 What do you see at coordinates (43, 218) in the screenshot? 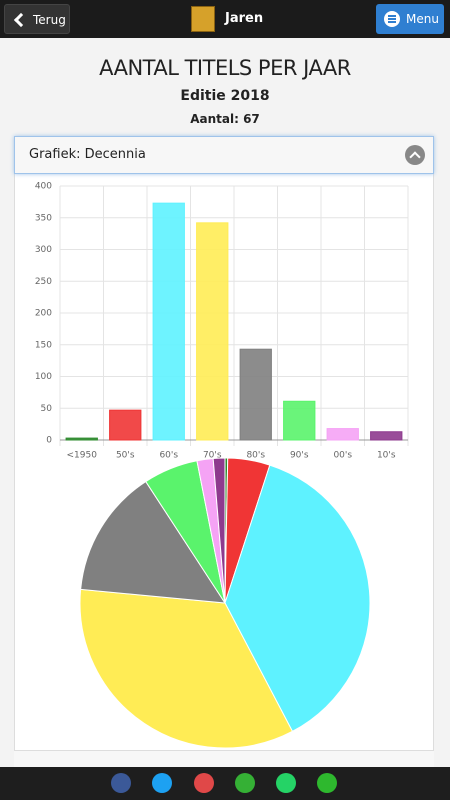
I see `y-tick-label: 350` at bounding box center [43, 218].